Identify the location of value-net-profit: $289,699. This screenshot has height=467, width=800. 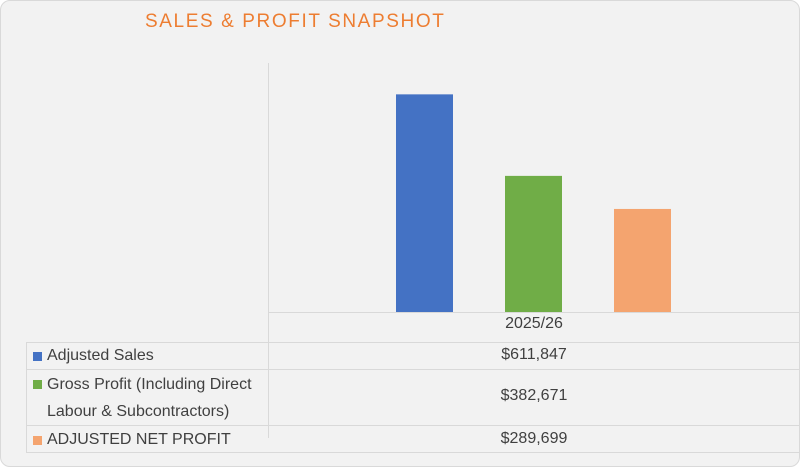
(534, 438).